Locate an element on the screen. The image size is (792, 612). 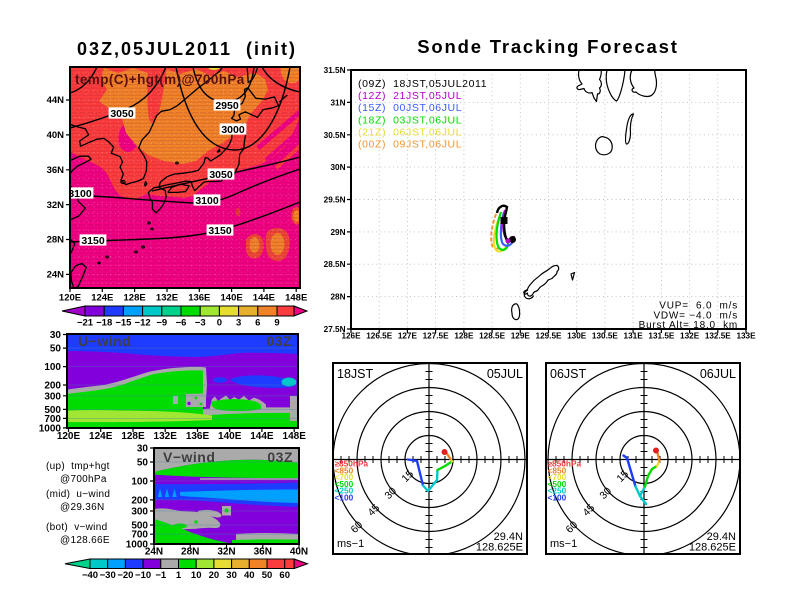
svg-text: 05JUL is located at coordinates (505, 374).